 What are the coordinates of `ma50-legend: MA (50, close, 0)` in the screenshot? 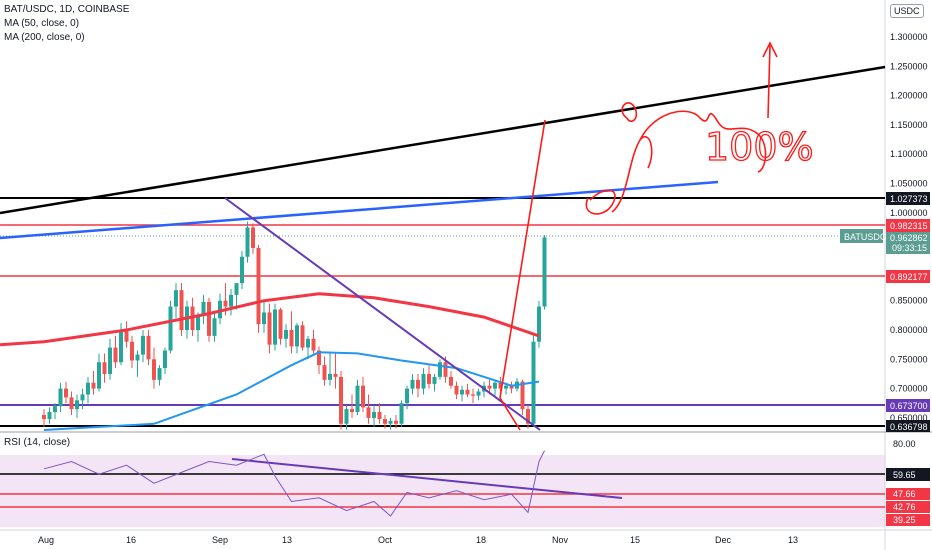 It's located at (42, 23).